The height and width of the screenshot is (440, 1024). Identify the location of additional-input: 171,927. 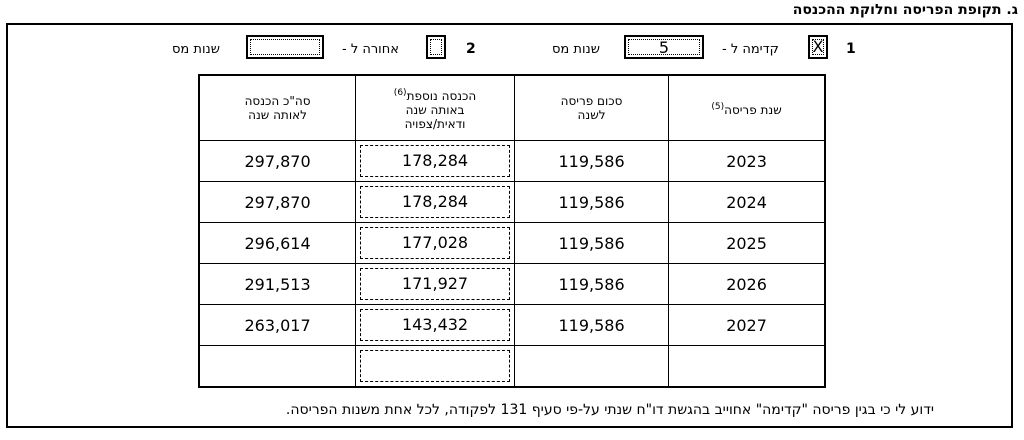
(435, 284).